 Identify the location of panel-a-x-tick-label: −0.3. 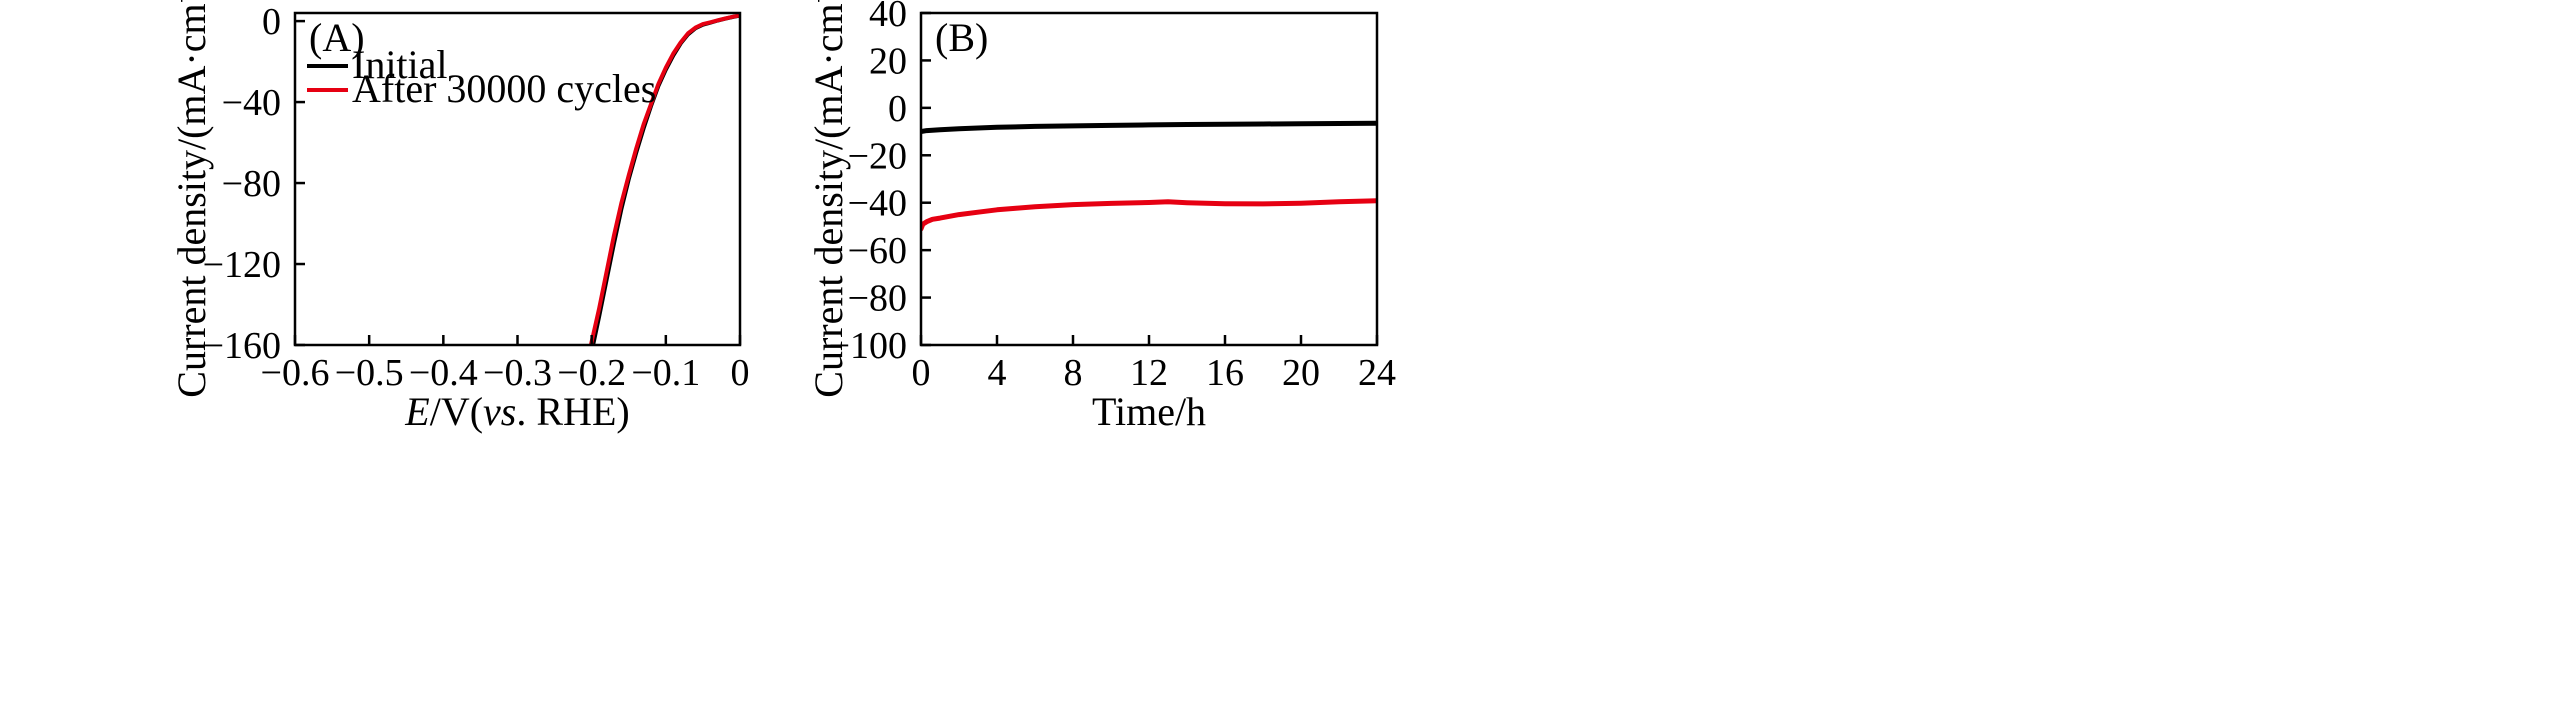
(517, 373).